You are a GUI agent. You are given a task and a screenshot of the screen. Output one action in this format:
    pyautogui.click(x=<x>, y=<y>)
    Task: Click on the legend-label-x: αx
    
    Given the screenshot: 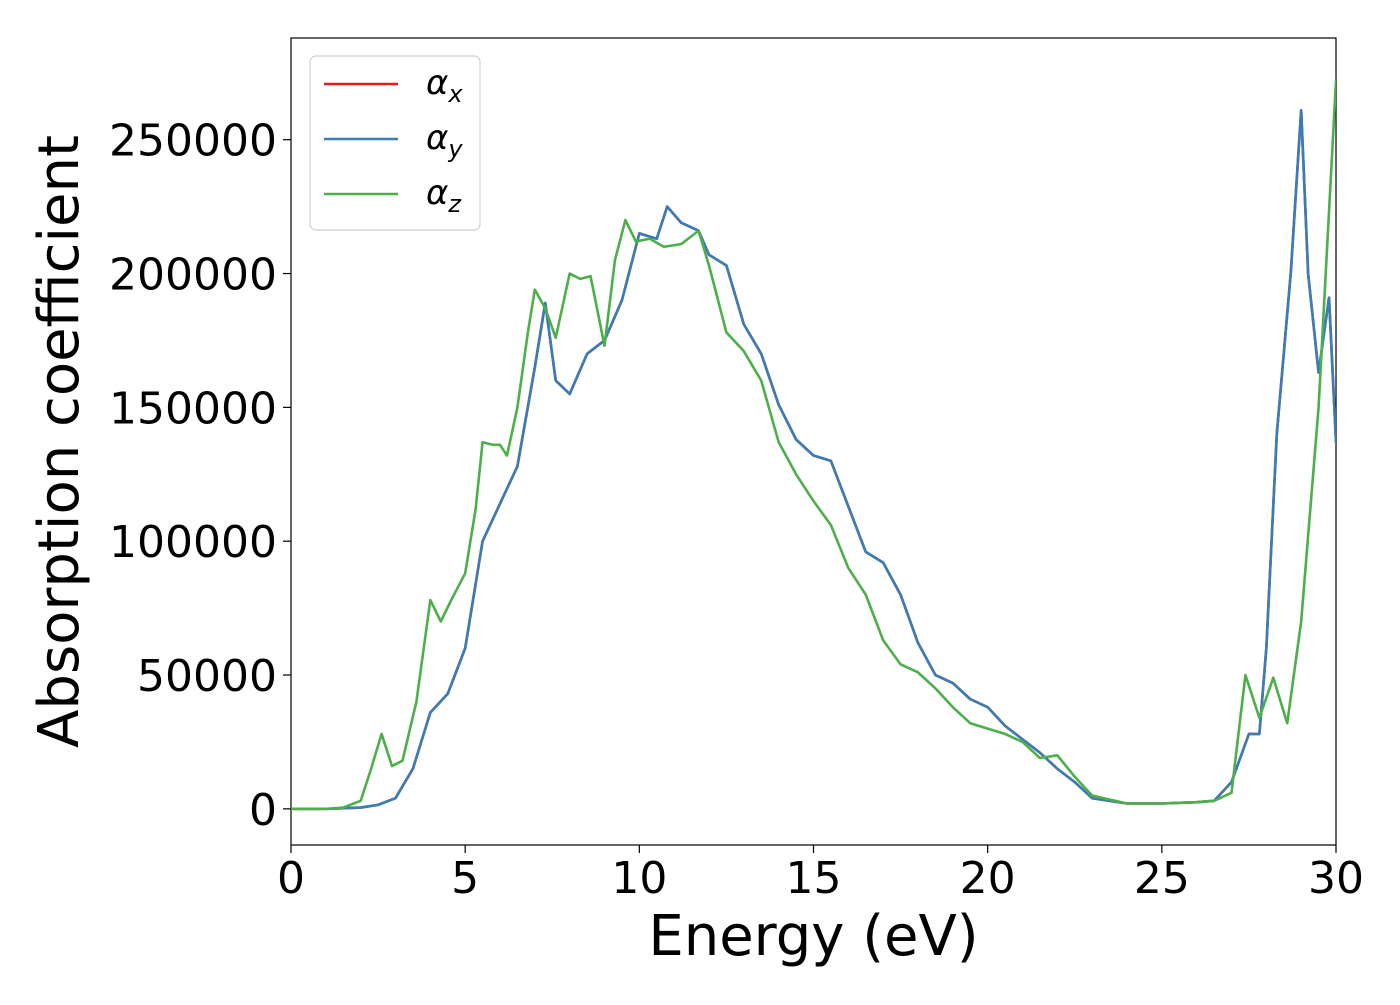 What is the action you would take?
    pyautogui.click(x=444, y=85)
    